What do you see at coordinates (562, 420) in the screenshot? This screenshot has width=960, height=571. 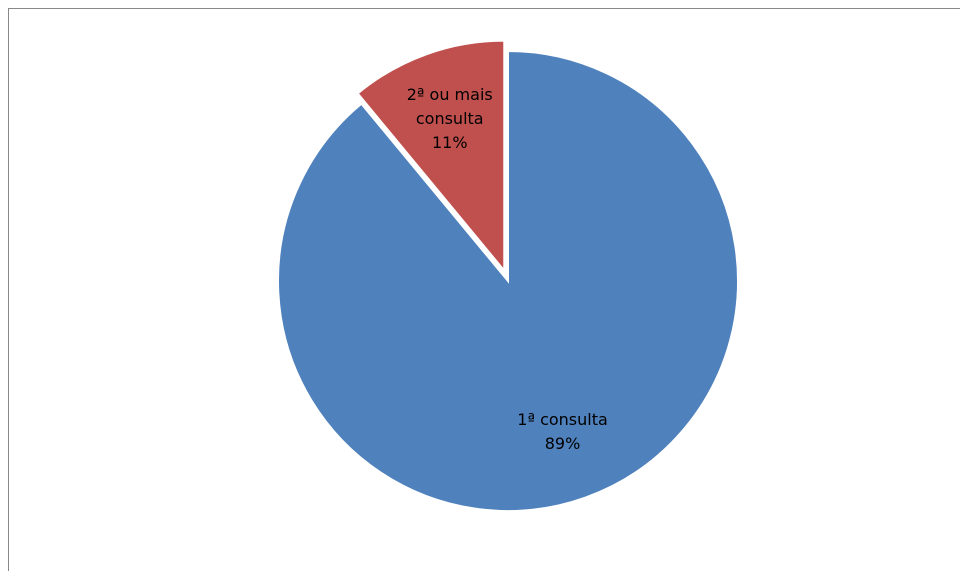 I see `slice-category: 1ª consulta` at bounding box center [562, 420].